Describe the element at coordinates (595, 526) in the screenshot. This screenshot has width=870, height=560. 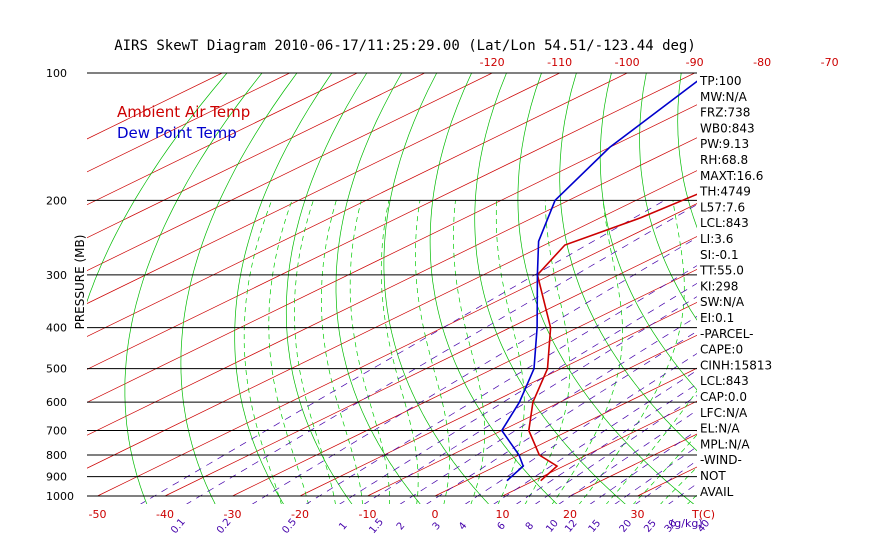
I see `mixing-ratio-tick-label: 15` at that location.